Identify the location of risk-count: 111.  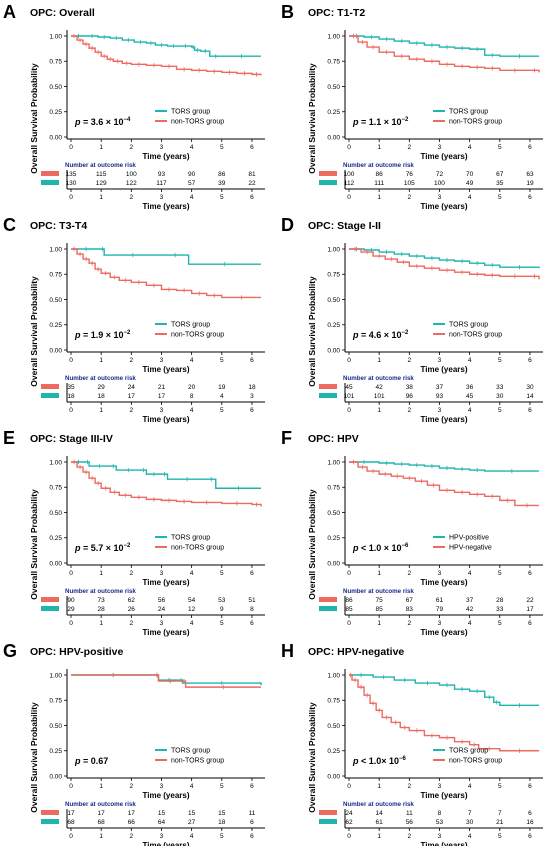
(379, 183).